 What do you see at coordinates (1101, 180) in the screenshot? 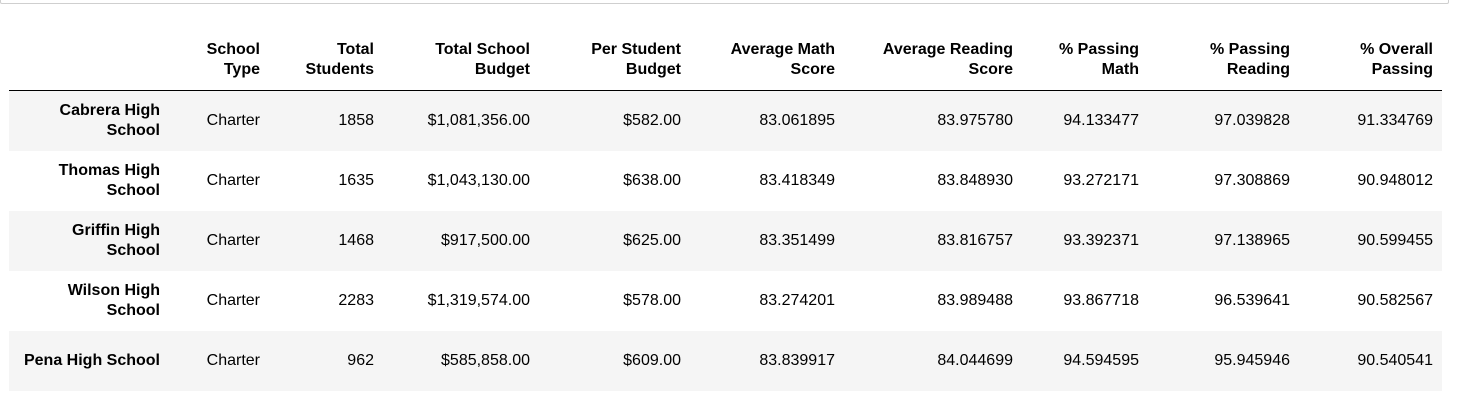
I see `cell-passing-math: 93.272171` at bounding box center [1101, 180].